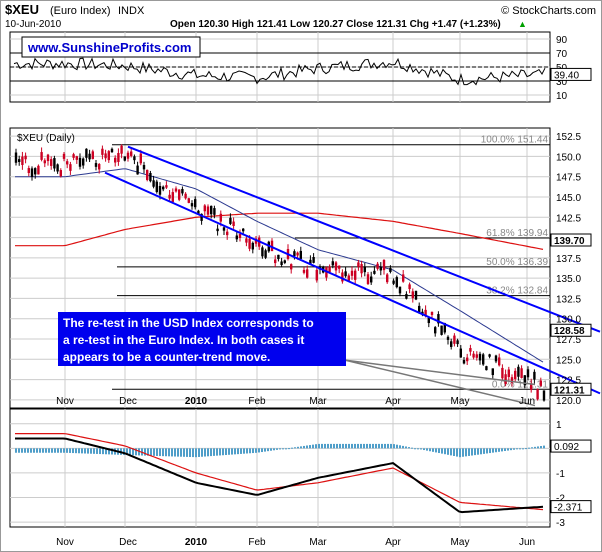 Image resolution: width=602 pixels, height=552 pixels. I want to click on wedge-line, so click(440, 372).